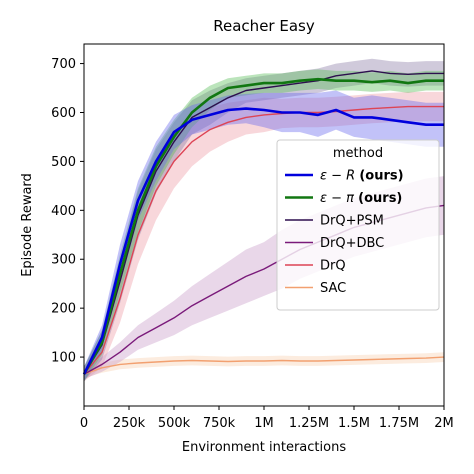 Image resolution: width=474 pixels, height=474 pixels. I want to click on x-tick-label-1: 250k, so click(129, 423).